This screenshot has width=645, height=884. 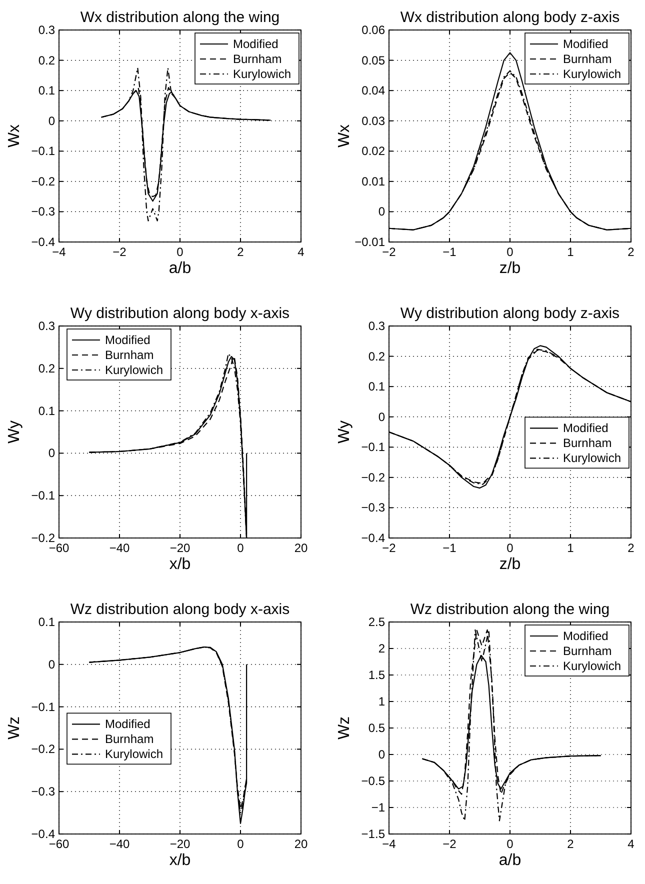 I want to click on chart-title: Wx distribution along body z-axis, so click(x=510, y=17).